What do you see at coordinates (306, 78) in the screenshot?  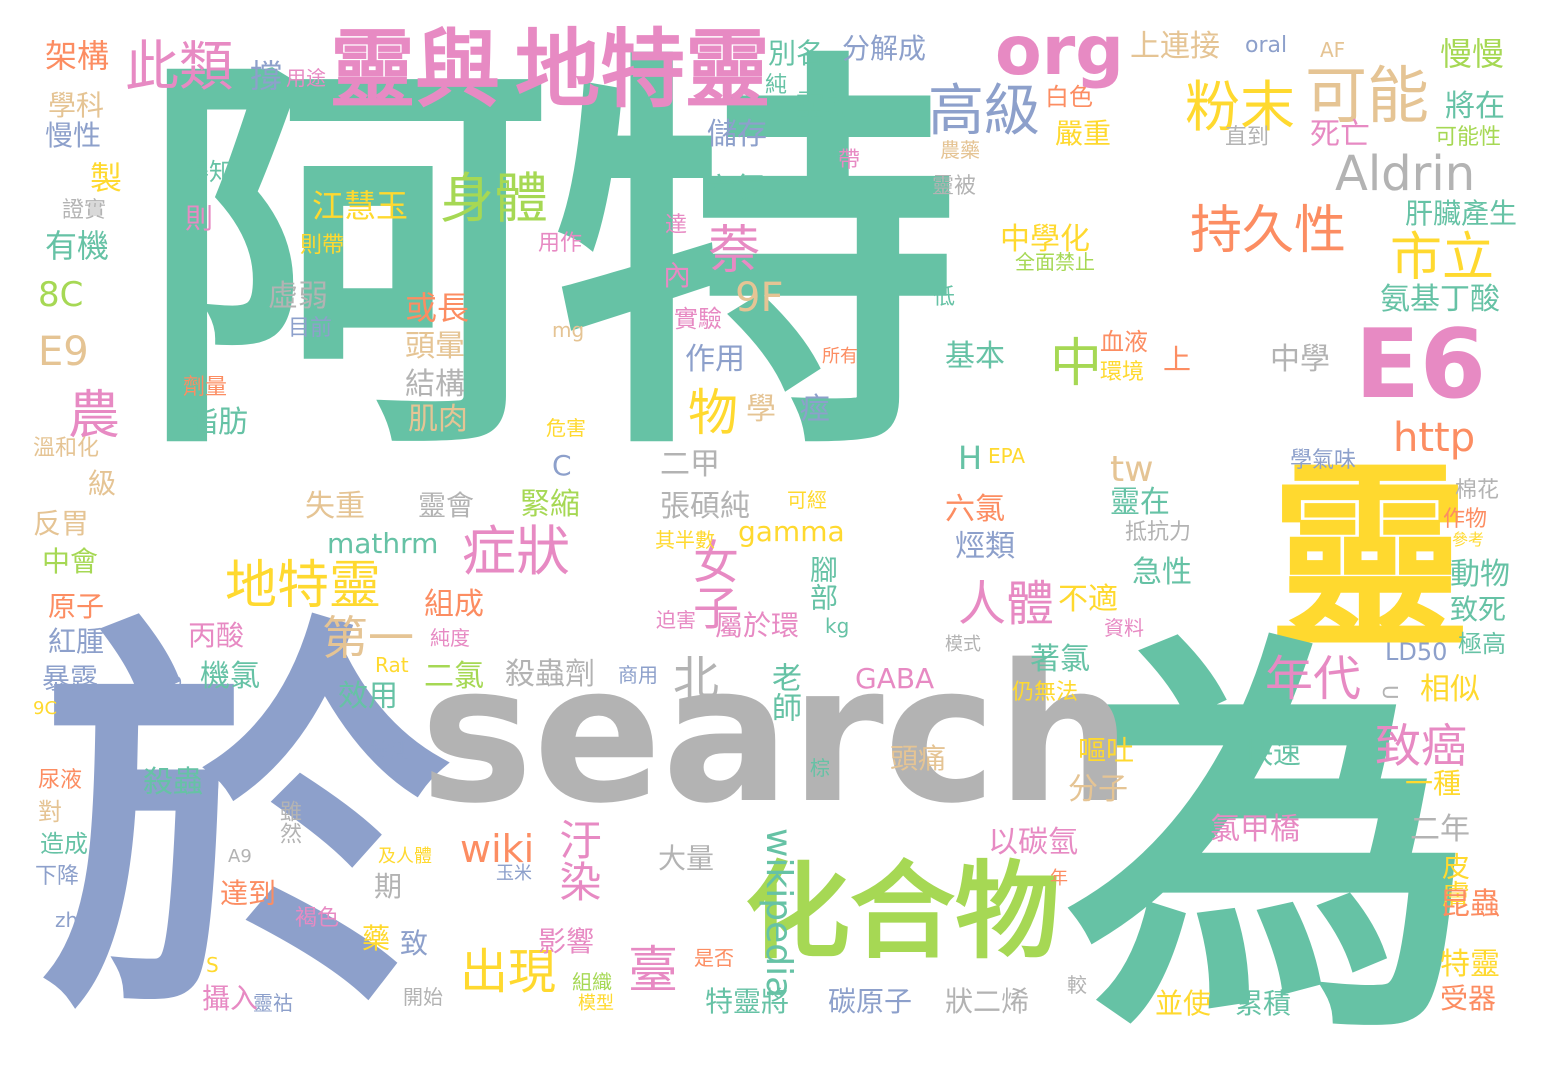 I see `word: 用途` at bounding box center [306, 78].